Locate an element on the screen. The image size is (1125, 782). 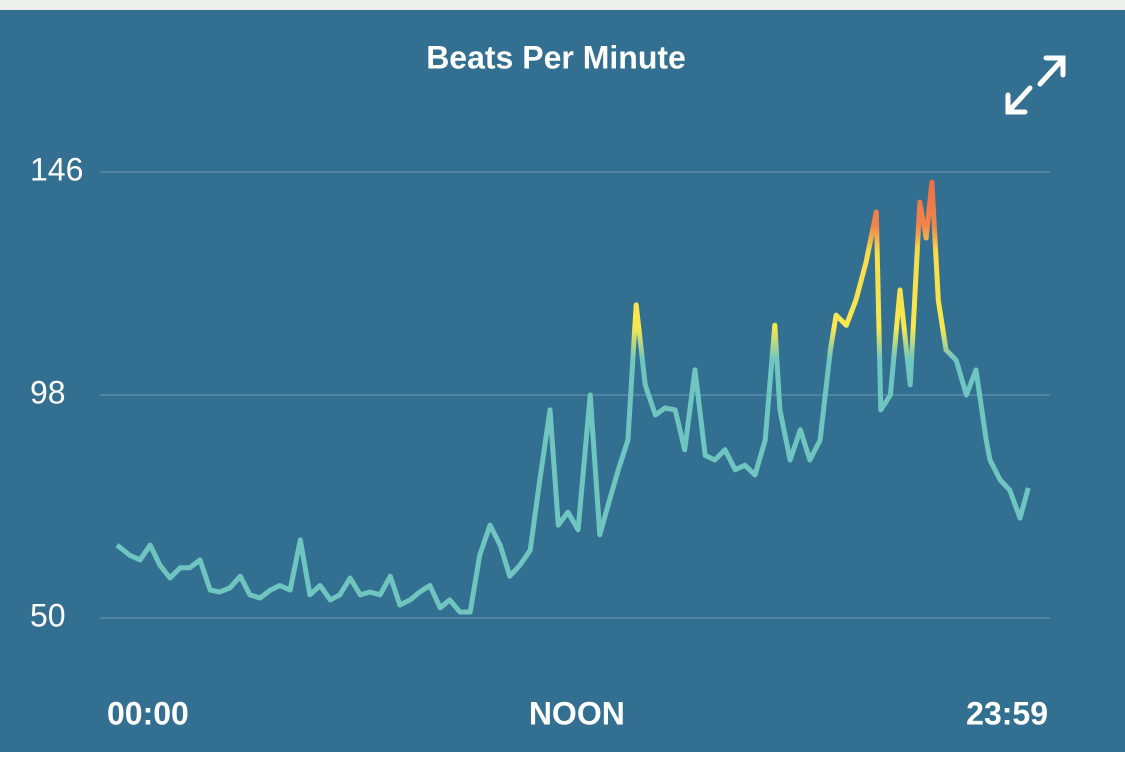
chart-title: Beats Per Minute is located at coordinates (556, 57).